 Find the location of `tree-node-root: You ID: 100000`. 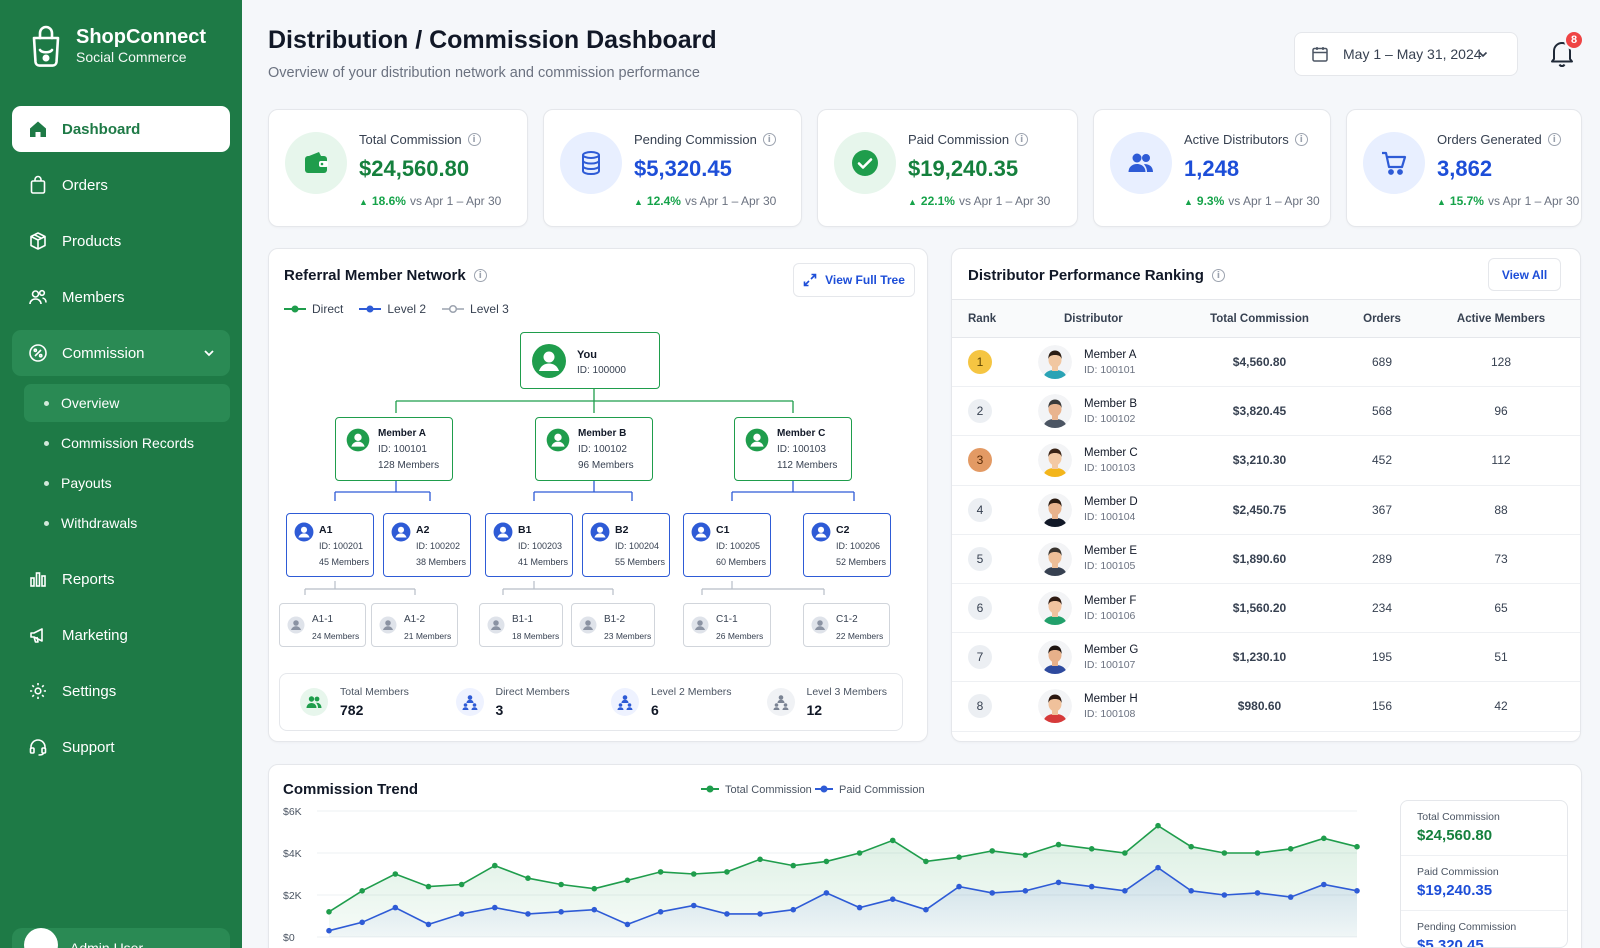

tree-node-root: You ID: 100000 is located at coordinates (590, 360).